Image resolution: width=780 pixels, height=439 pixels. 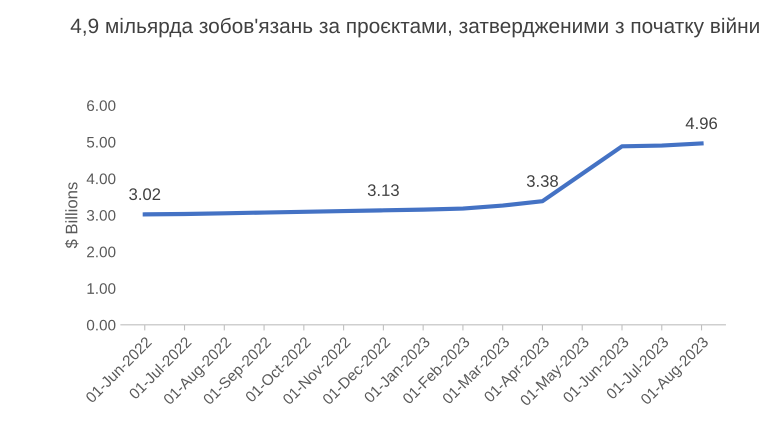 What do you see at coordinates (71, 215) in the screenshot?
I see `y-axis-title: $ Billions` at bounding box center [71, 215].